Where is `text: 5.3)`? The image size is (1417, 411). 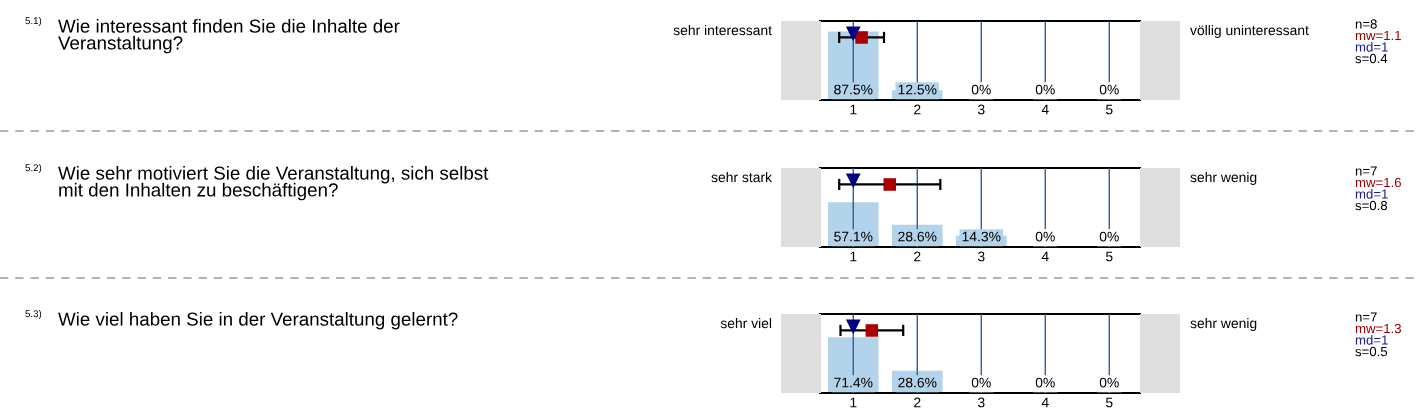 text: 5.3) is located at coordinates (33, 315).